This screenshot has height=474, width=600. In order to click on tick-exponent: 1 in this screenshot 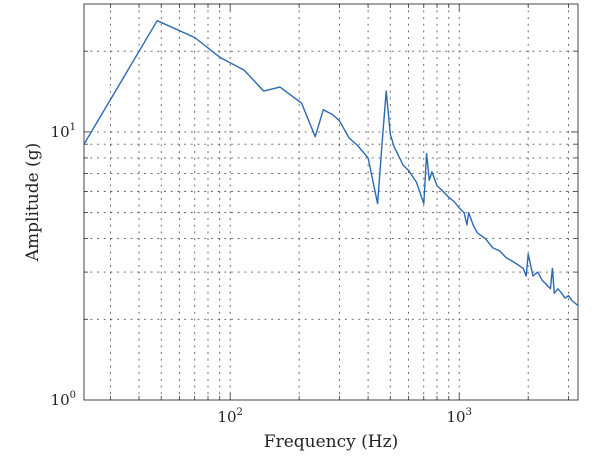, I will do `click(73, 127)`.